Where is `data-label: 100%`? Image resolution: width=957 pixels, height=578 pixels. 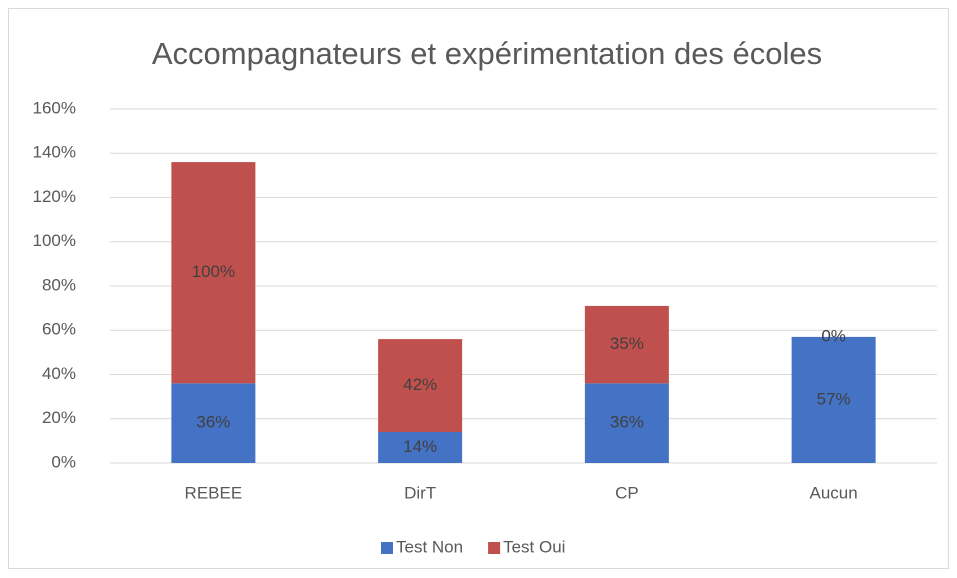
data-label: 100% is located at coordinates (213, 271).